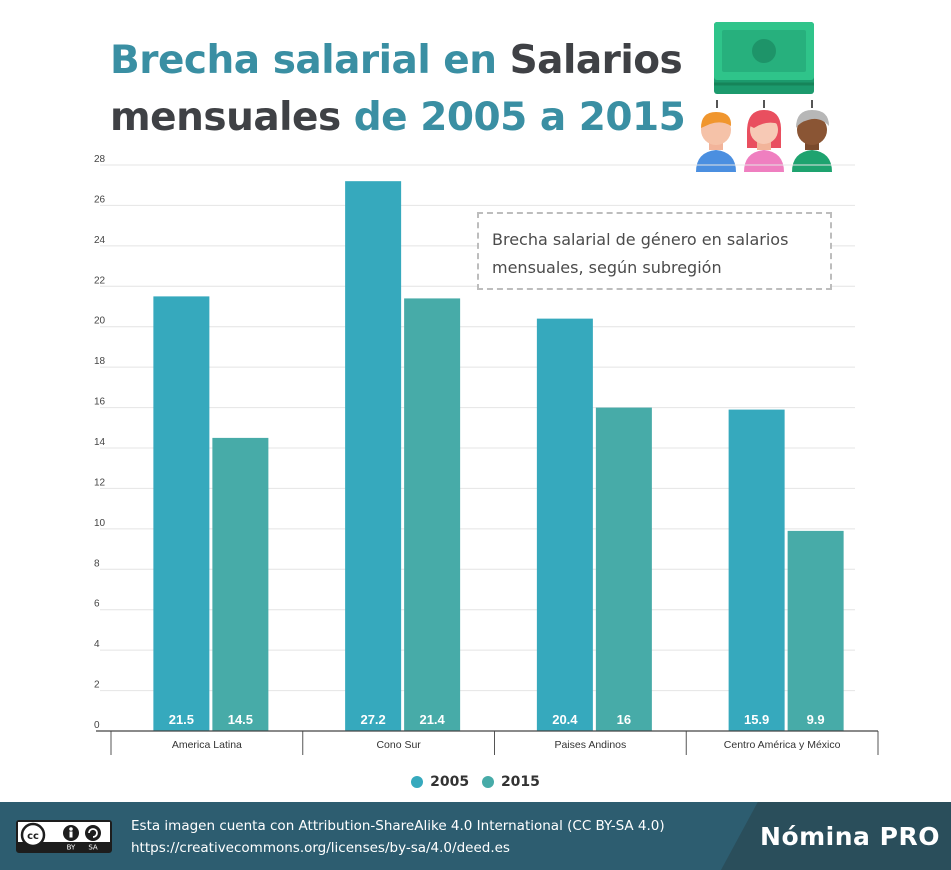 The height and width of the screenshot is (870, 951). I want to click on y-tick-label: 8, so click(97, 563).